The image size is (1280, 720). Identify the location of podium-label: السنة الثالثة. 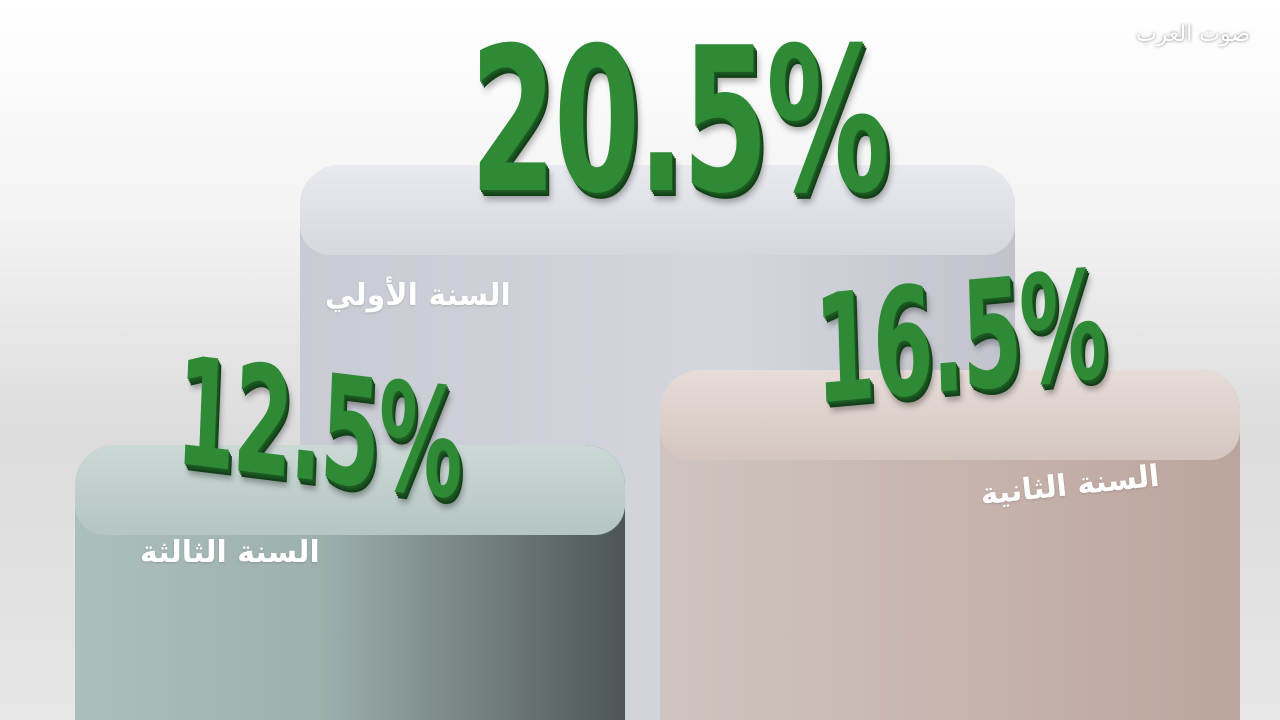
(230, 552).